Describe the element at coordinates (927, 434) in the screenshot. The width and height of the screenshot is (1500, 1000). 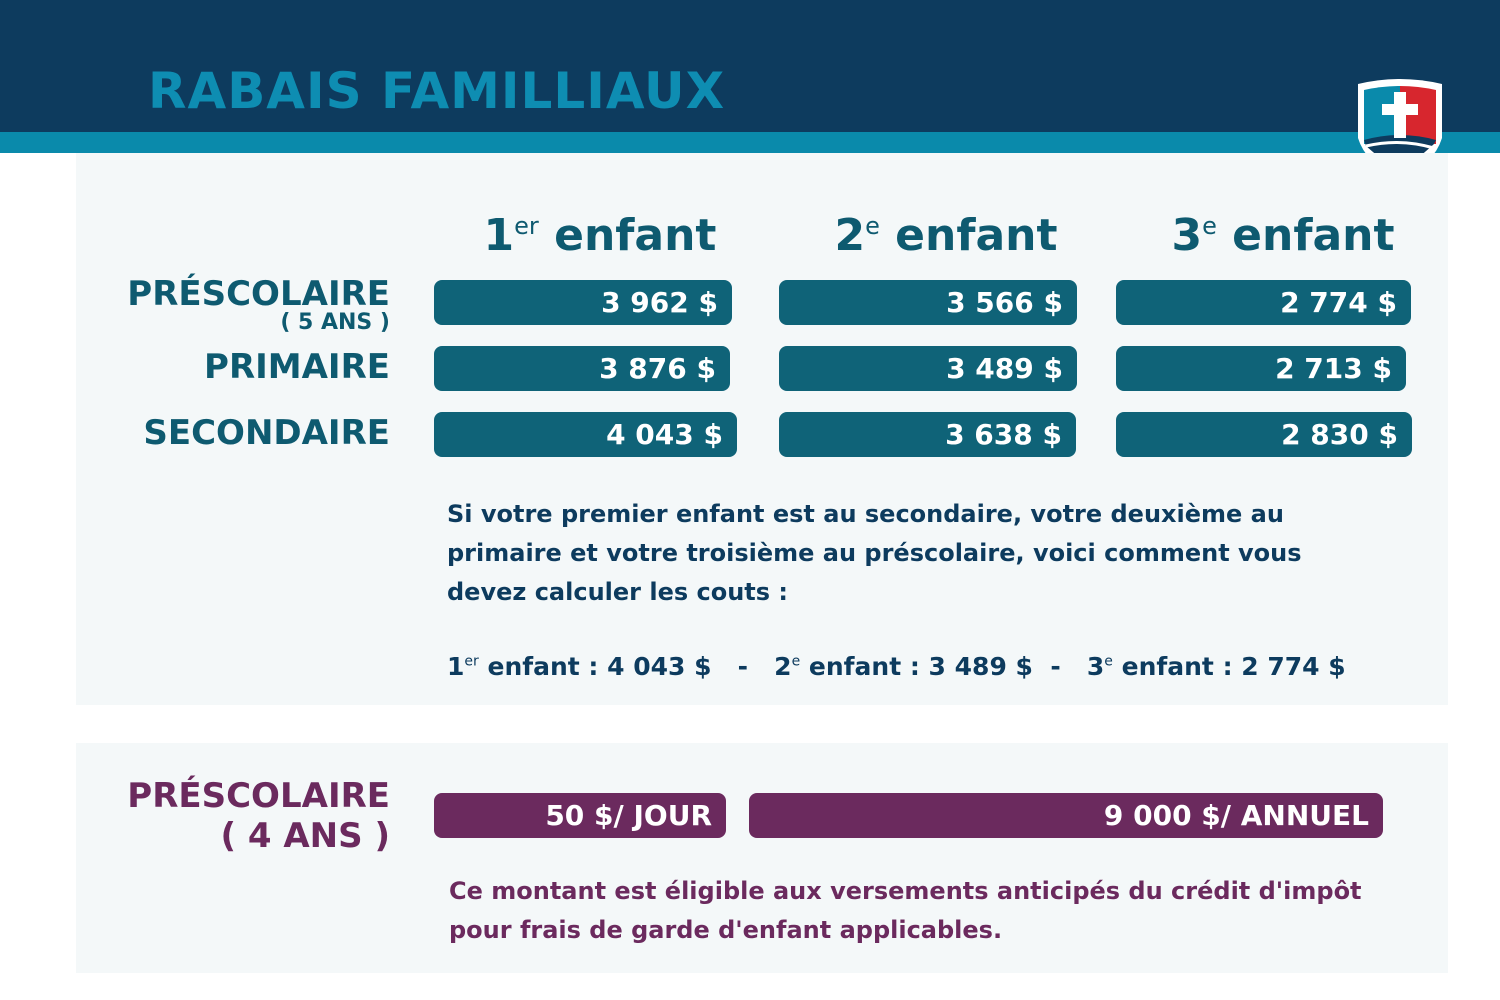
I see `price-pill: 3 638 $` at that location.